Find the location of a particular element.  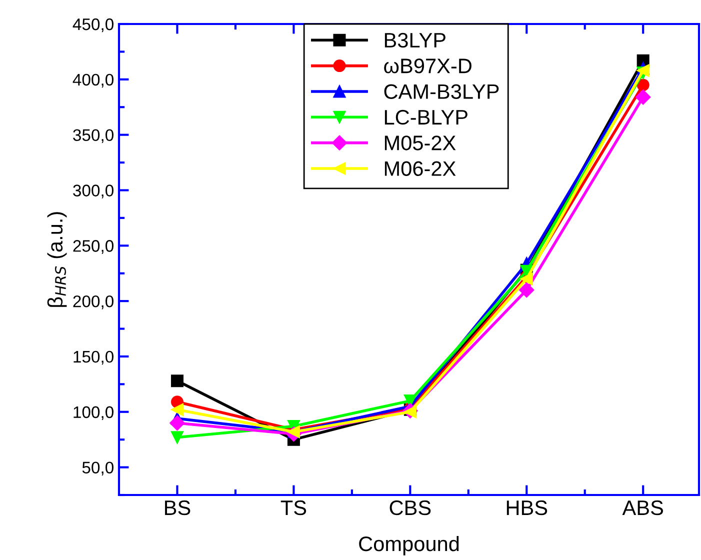

x-tick-label: HBS is located at coordinates (527, 508).